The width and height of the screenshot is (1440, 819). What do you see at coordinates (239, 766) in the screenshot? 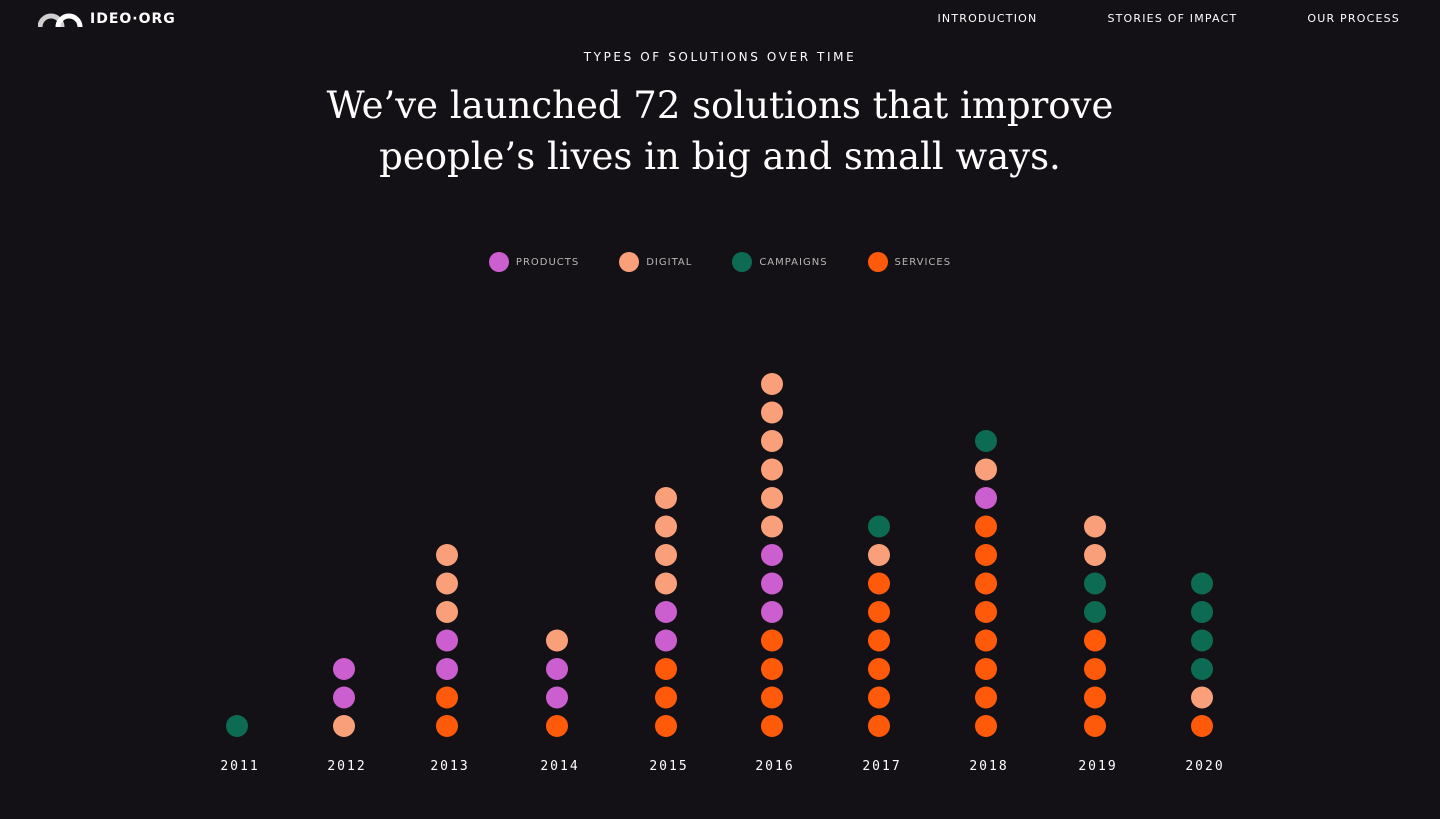
I see `year-label-2011: 2011` at bounding box center [239, 766].